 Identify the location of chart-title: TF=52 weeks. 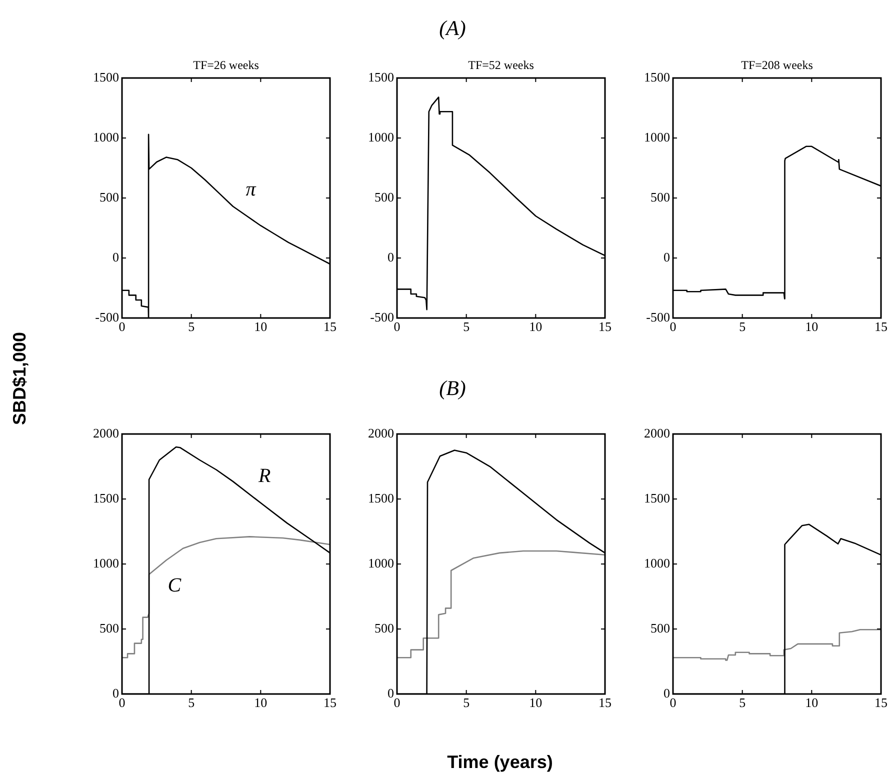
(501, 65).